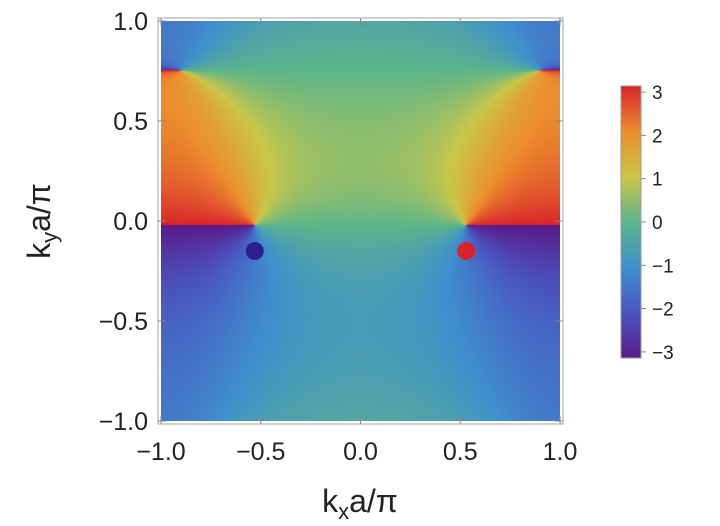 Image resolution: width=720 pixels, height=526 pixels. Describe the element at coordinates (39, 250) in the screenshot. I see `y-label-base: k` at that location.